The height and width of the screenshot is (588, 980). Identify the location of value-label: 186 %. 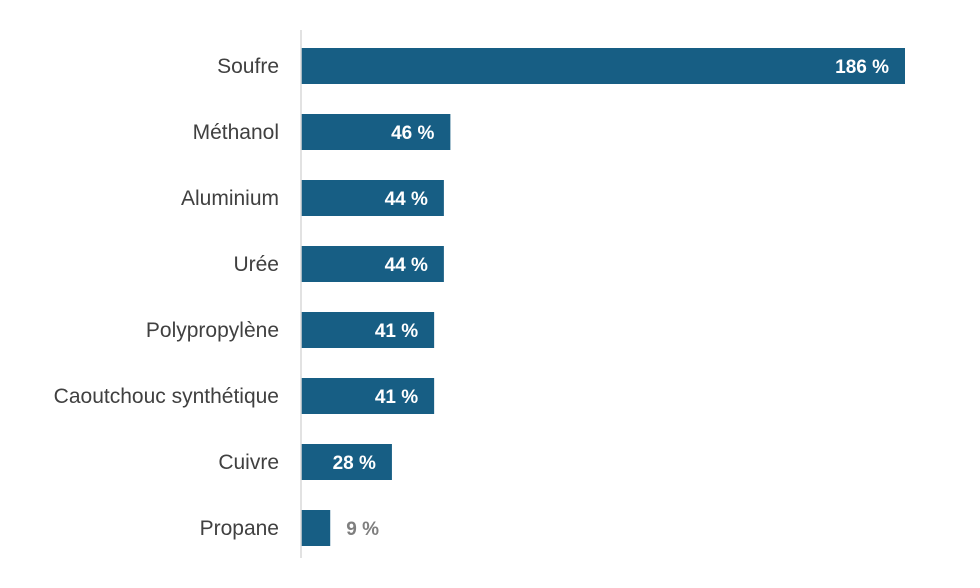
(862, 67).